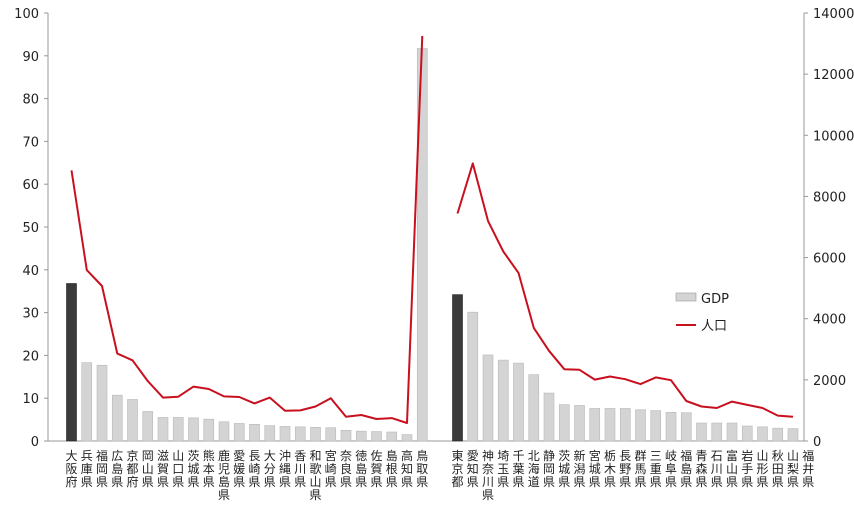 The image size is (854, 505). Describe the element at coordinates (717, 469) in the screenshot. I see `category-label: 石川県` at that location.